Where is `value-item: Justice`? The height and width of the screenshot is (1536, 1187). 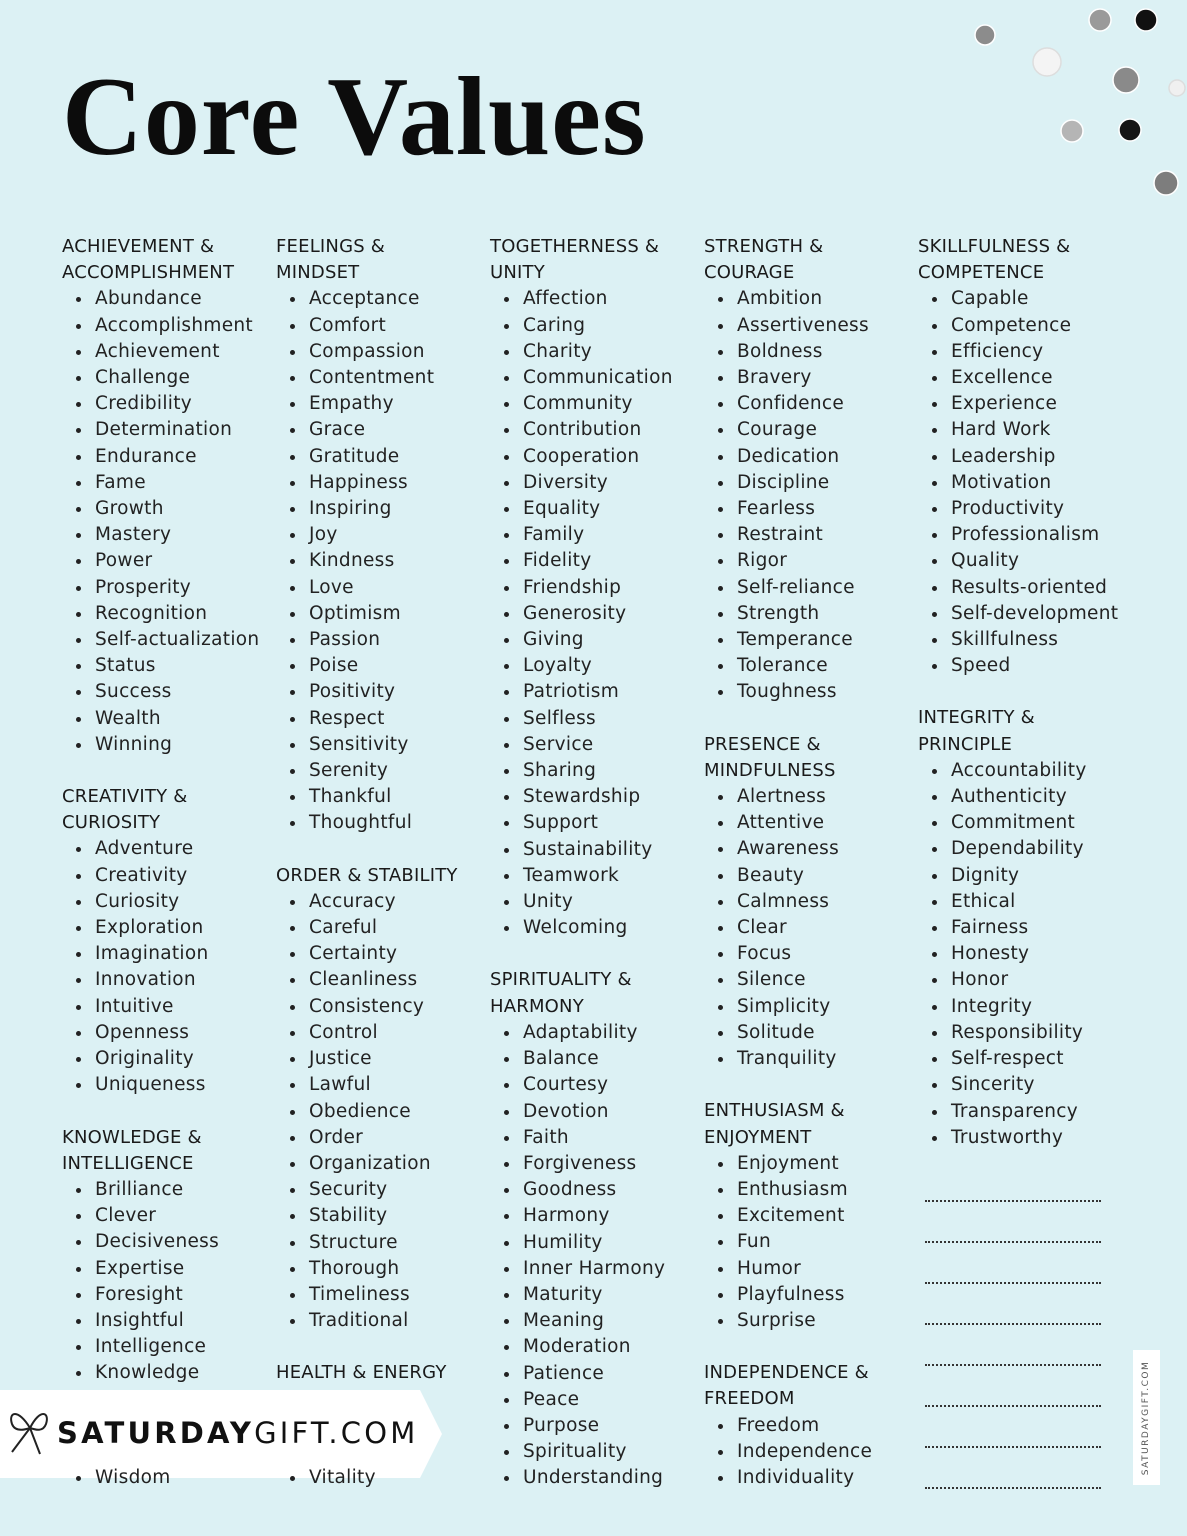 value-item: Justice is located at coordinates (381, 1059).